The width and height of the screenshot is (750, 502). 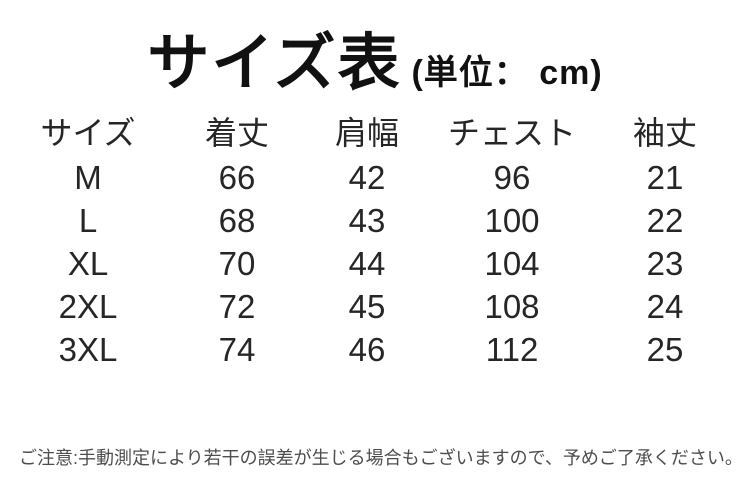 I want to click on size-label-cell: 2XL, so click(x=88, y=306).